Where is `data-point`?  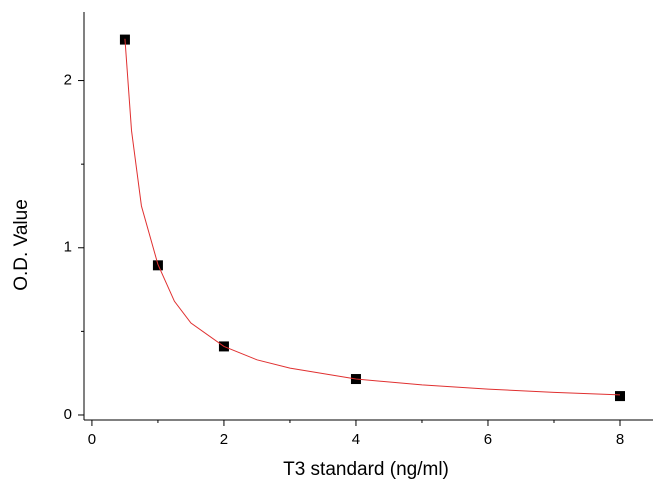 data-point is located at coordinates (619, 396).